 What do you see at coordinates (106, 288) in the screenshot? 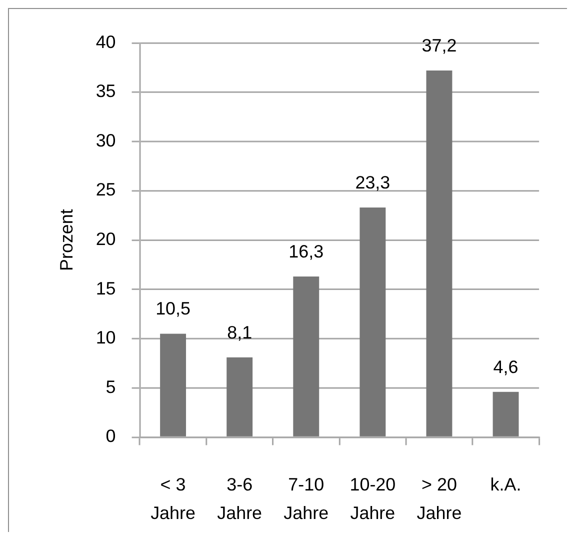
I see `y-tick-label: 15` at bounding box center [106, 288].